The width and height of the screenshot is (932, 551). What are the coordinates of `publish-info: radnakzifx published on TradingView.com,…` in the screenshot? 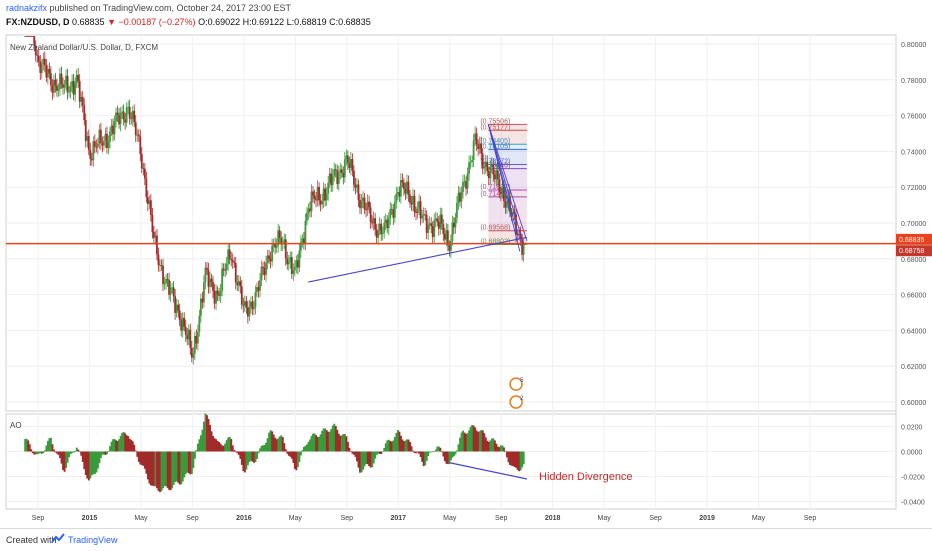 It's located at (148, 8).